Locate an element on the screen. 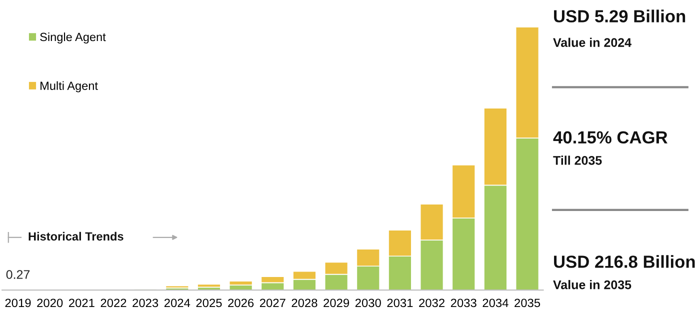 This screenshot has width=700, height=323. x-tick-label: 2027 is located at coordinates (273, 303).